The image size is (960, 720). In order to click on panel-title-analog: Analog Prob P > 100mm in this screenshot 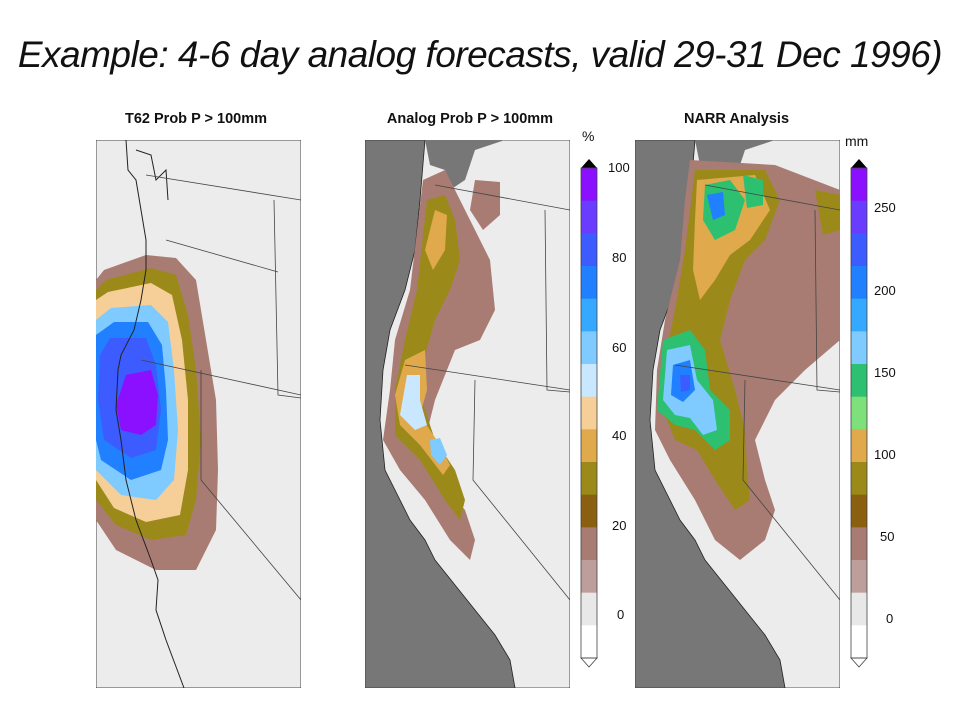, I will do `click(470, 119)`.